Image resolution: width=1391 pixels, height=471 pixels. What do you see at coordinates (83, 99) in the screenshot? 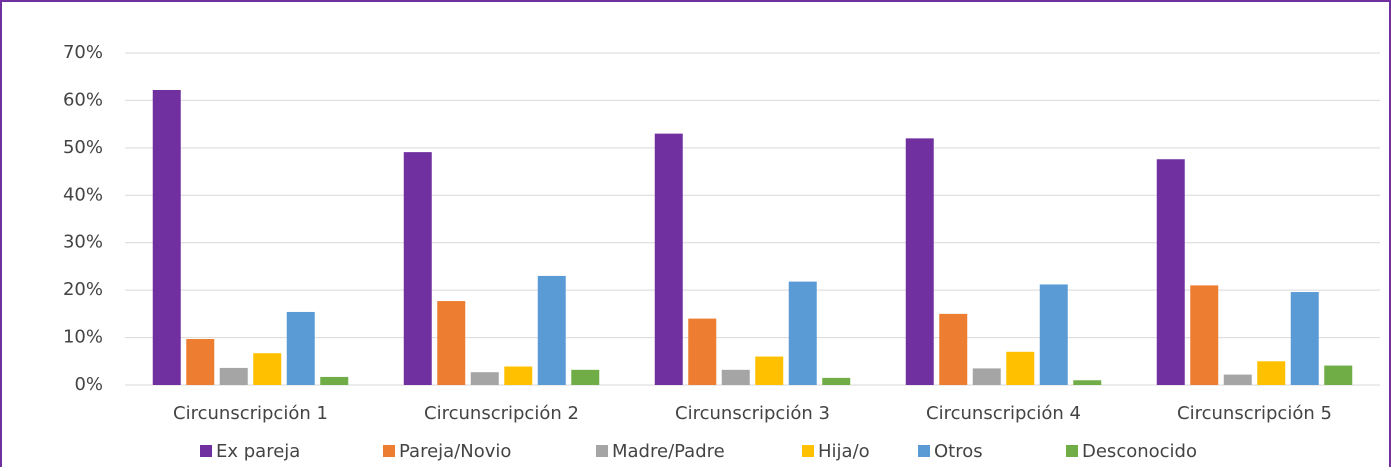
I see `y-tick-label: 60%` at bounding box center [83, 99].